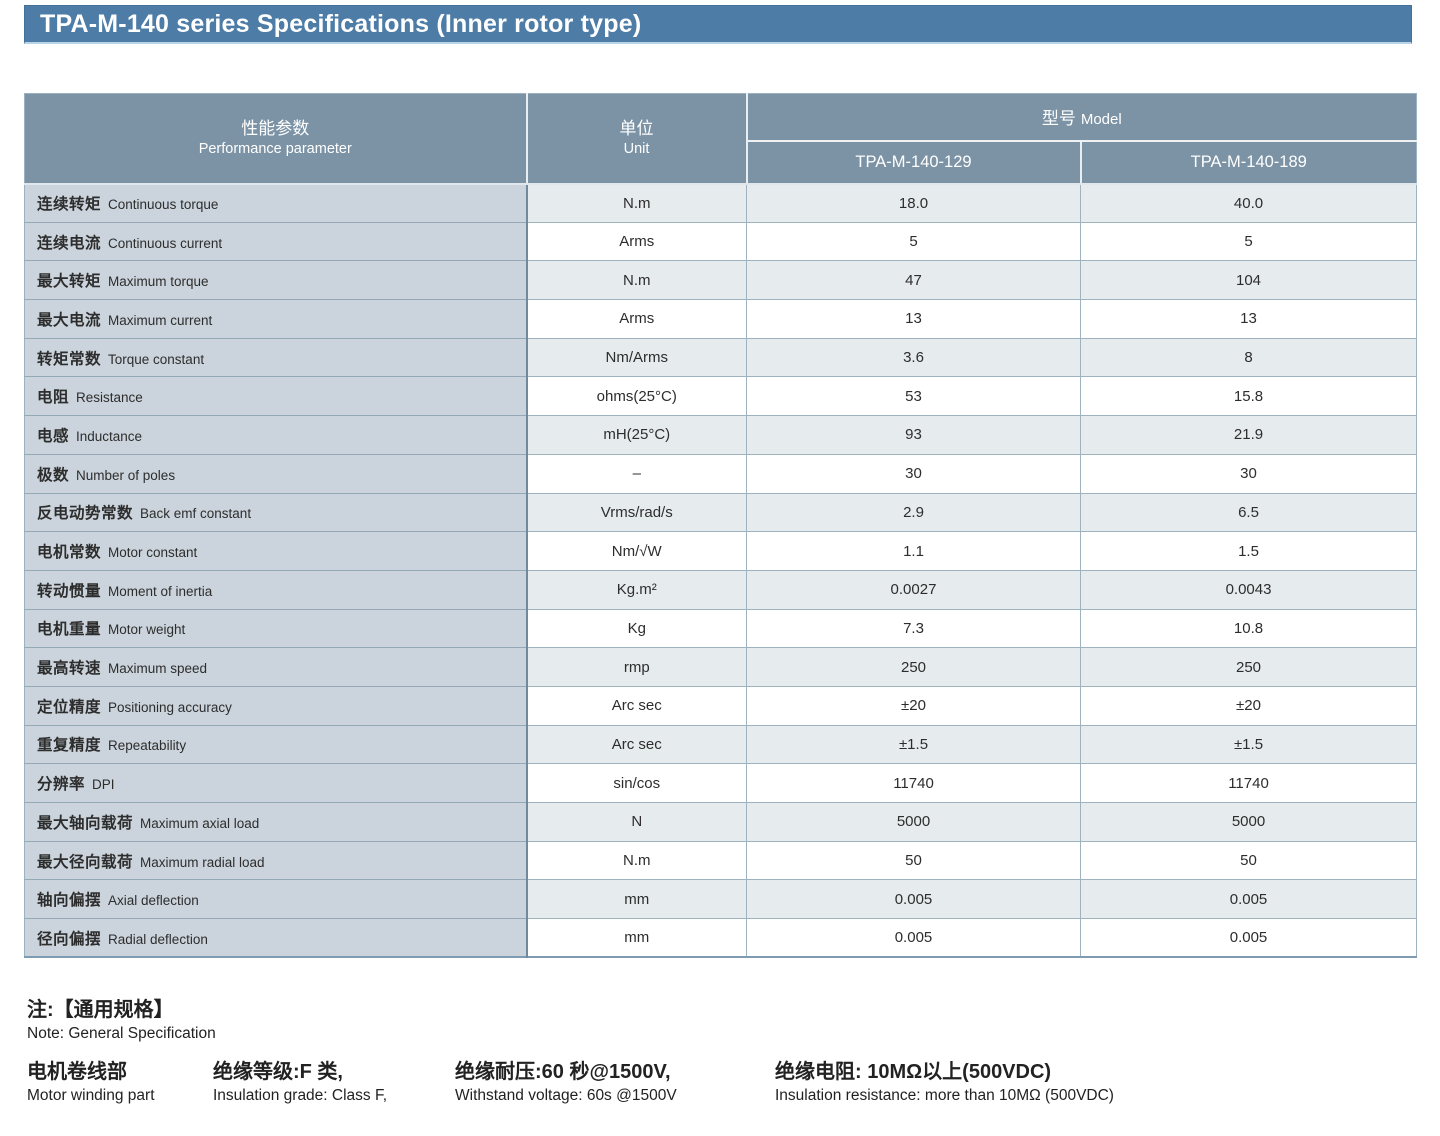 This screenshot has height=1136, width=1440. I want to click on parameter-cell: 极数 Number of poles, so click(276, 474).